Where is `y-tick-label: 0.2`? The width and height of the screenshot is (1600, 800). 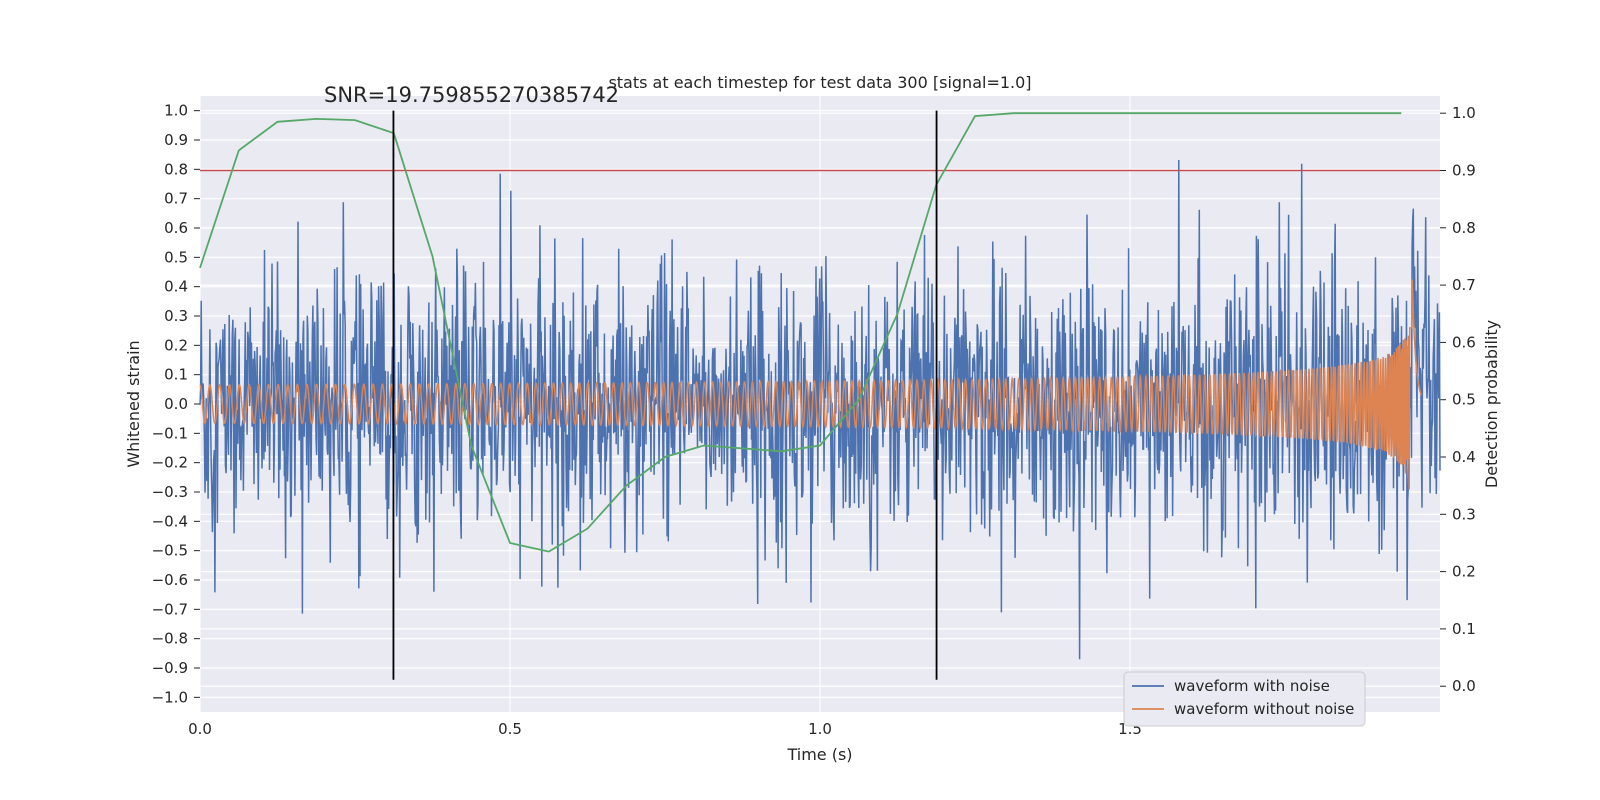
y-tick-label: 0.2 is located at coordinates (176, 345).